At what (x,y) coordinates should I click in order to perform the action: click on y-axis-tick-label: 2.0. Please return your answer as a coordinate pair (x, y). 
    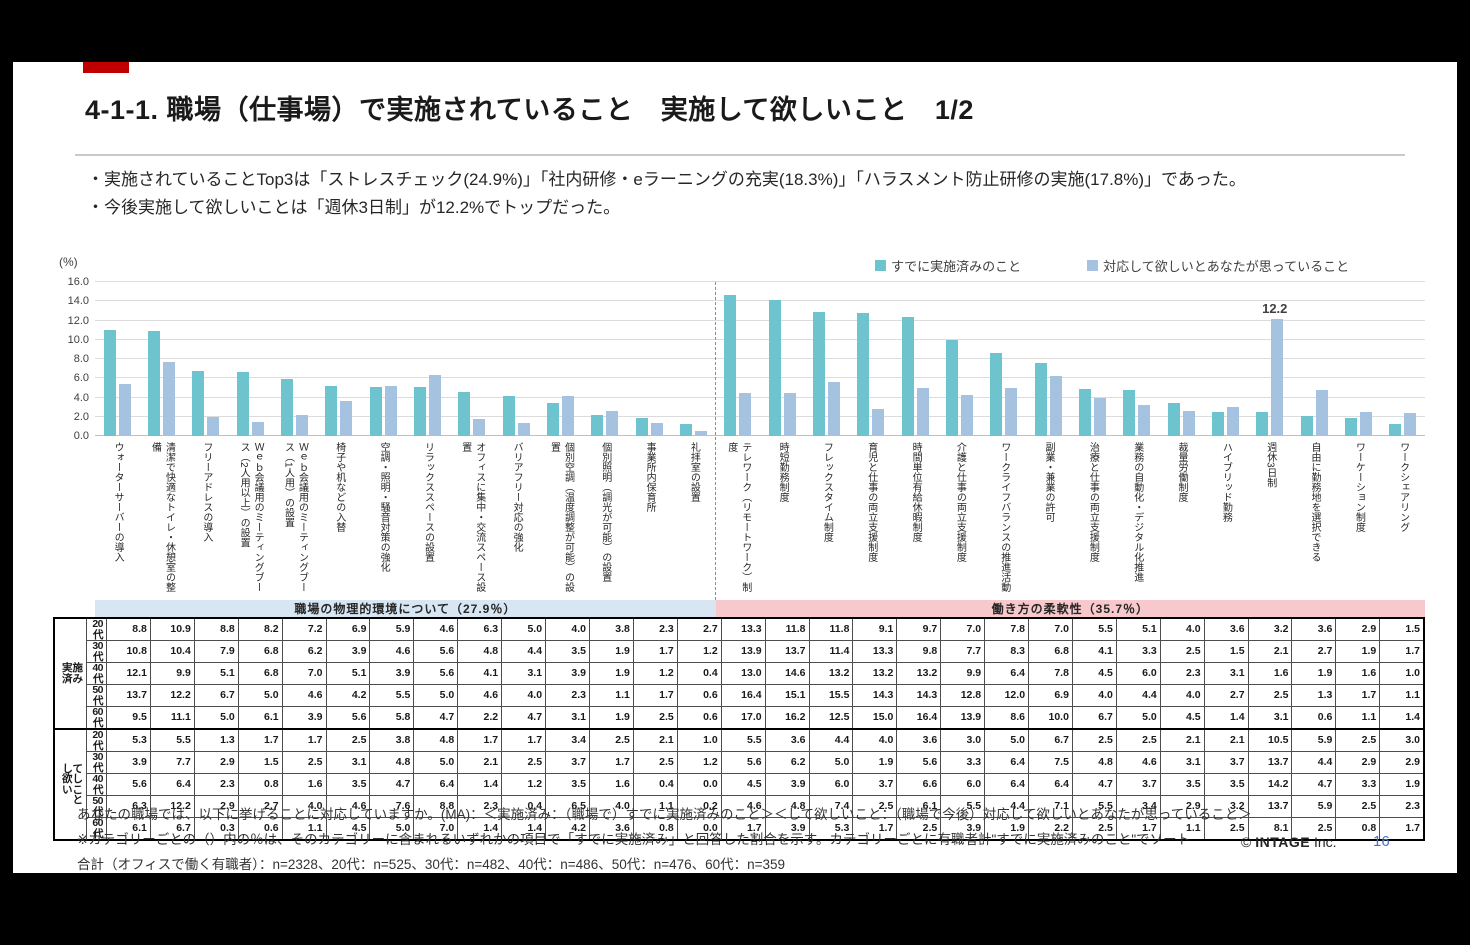
    Looking at the image, I should click on (81, 416).